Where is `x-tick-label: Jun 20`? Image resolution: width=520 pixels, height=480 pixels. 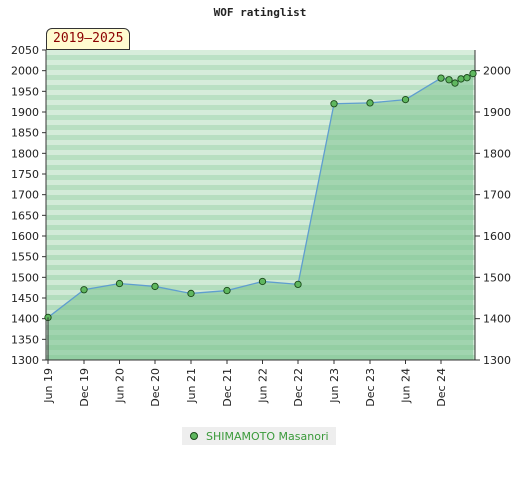
x-tick-label: Jun 20 is located at coordinates (120, 386).